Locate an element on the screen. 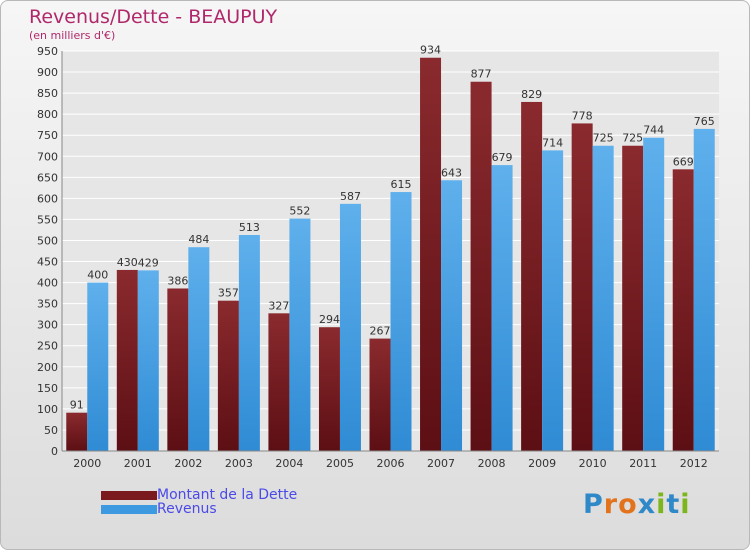  x-tick-label: 2007 is located at coordinates (441, 463).